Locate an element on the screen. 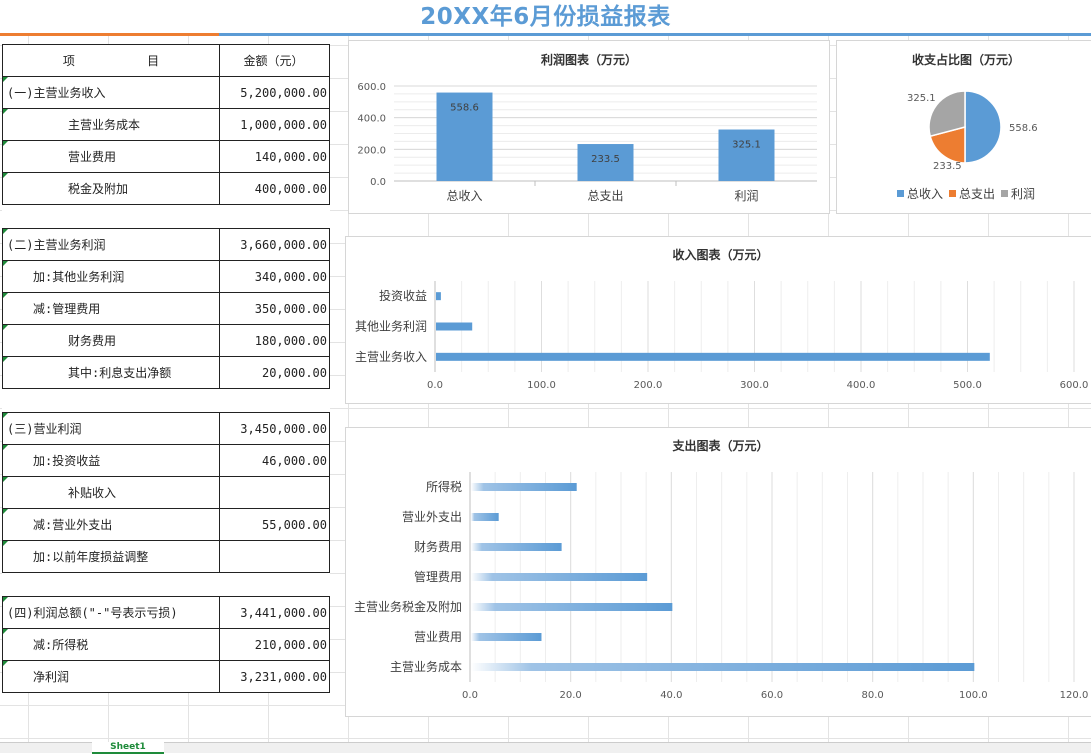 The image size is (1091, 754). row-label-cell: 加:以前年度损益调整 is located at coordinates (111, 556).